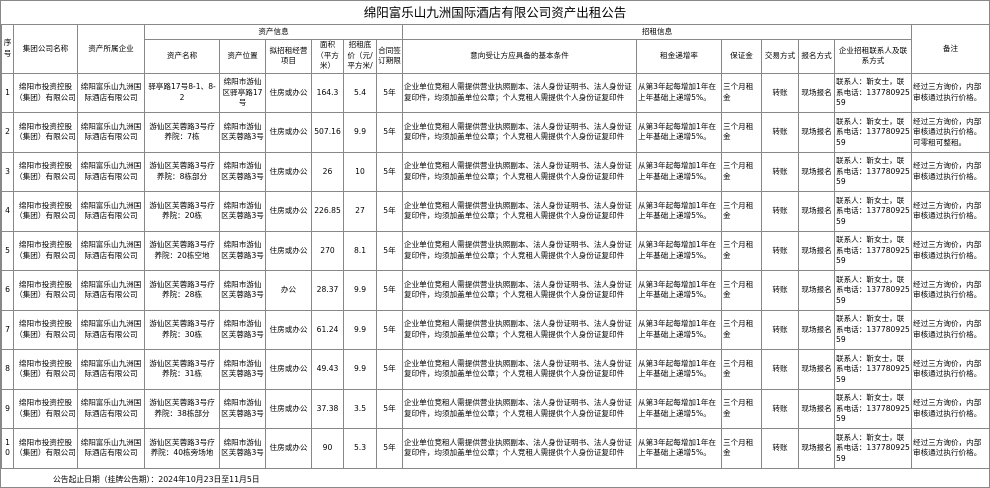  I want to click on cell-asset-name: 游仙区芙蓉路3号疗养院：38栋部分, so click(182, 408).